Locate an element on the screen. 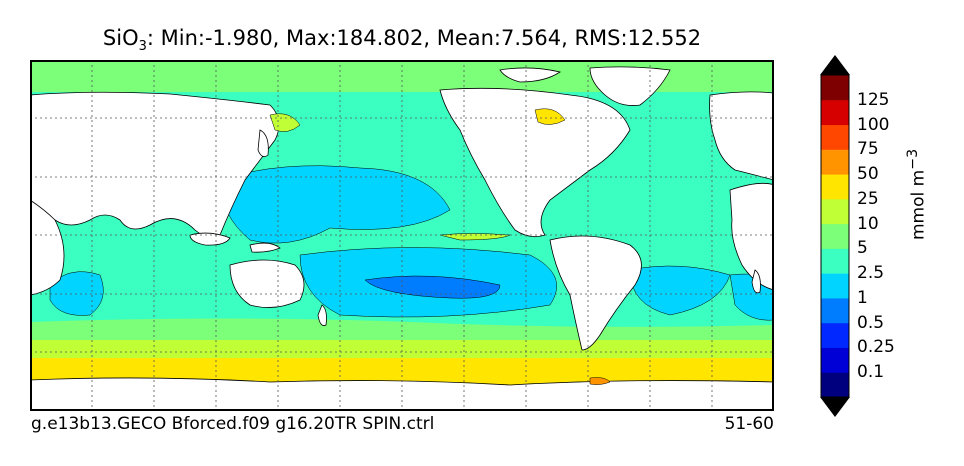 The height and width of the screenshot is (466, 964). land-north-america is located at coordinates (535, 162).